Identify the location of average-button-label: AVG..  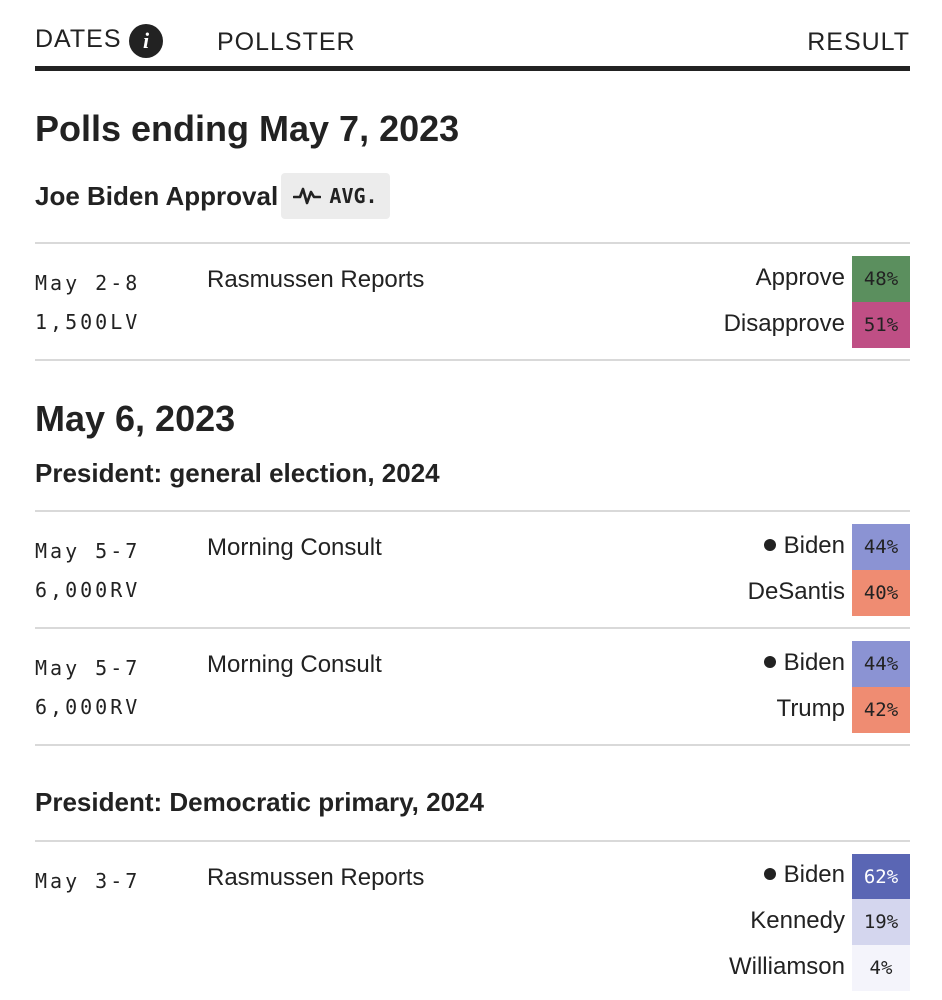
(353, 196).